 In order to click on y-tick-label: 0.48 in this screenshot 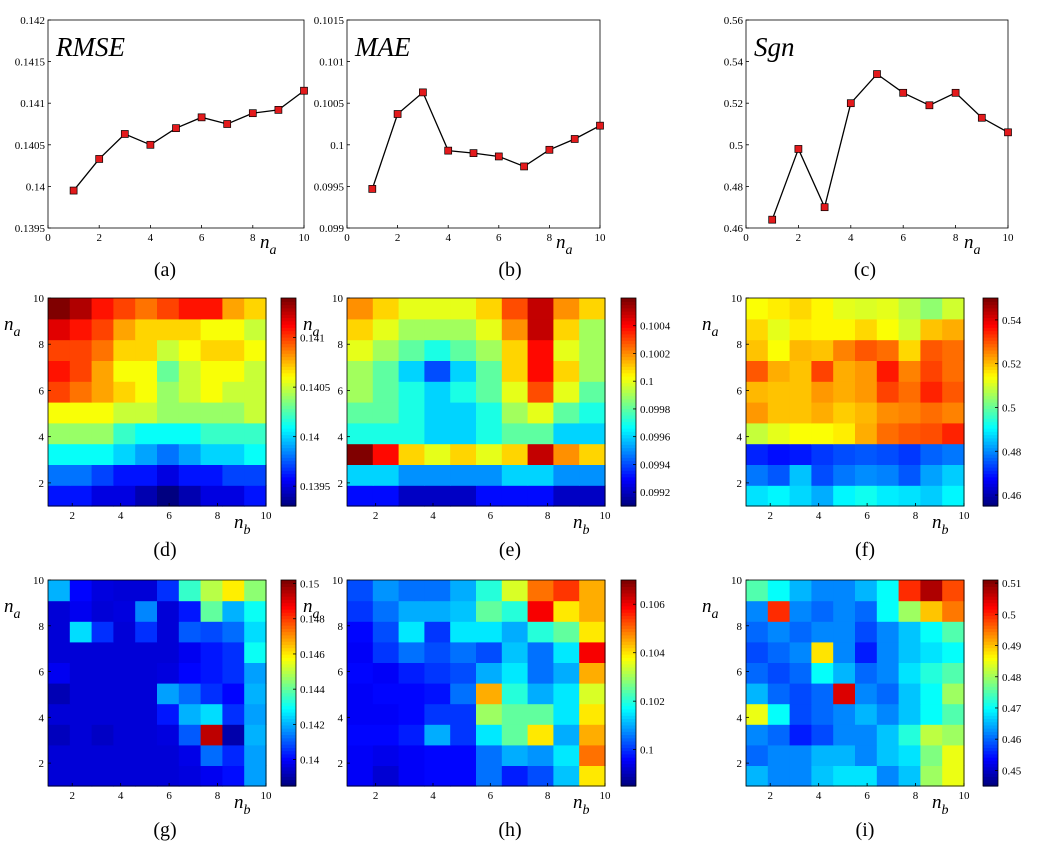, I will do `click(734, 187)`.